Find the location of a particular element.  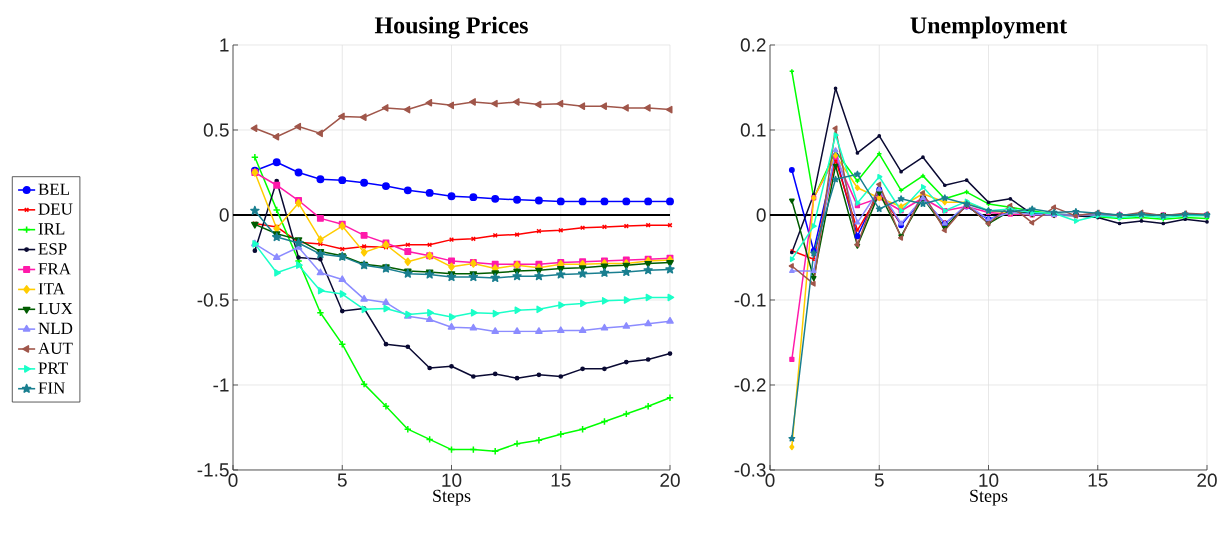

legend-label: ESP is located at coordinates (52, 249).